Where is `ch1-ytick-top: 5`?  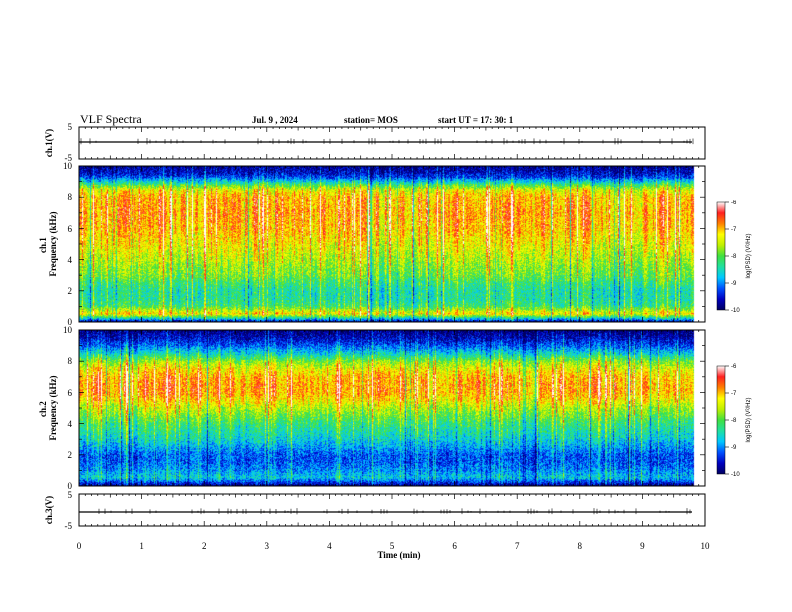 ch1-ytick-top: 5 is located at coordinates (70, 127).